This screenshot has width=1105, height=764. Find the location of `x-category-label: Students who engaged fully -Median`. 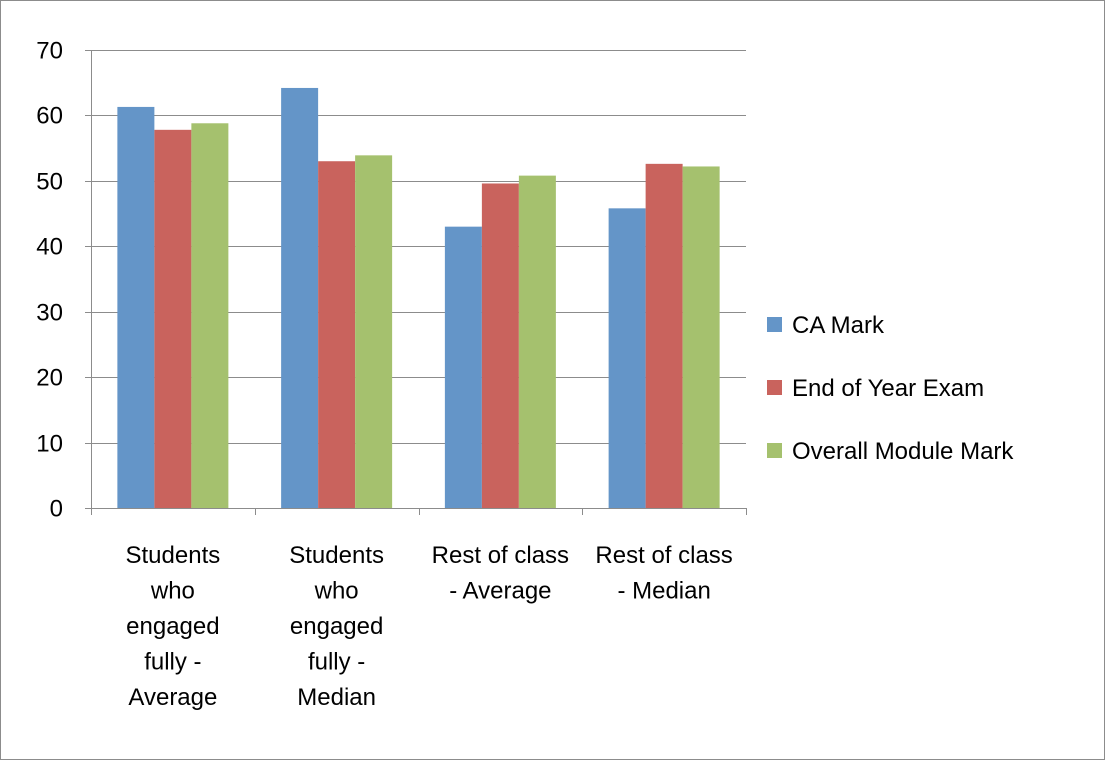

x-category-label: Students who engaged fully -Median is located at coordinates (336, 626).